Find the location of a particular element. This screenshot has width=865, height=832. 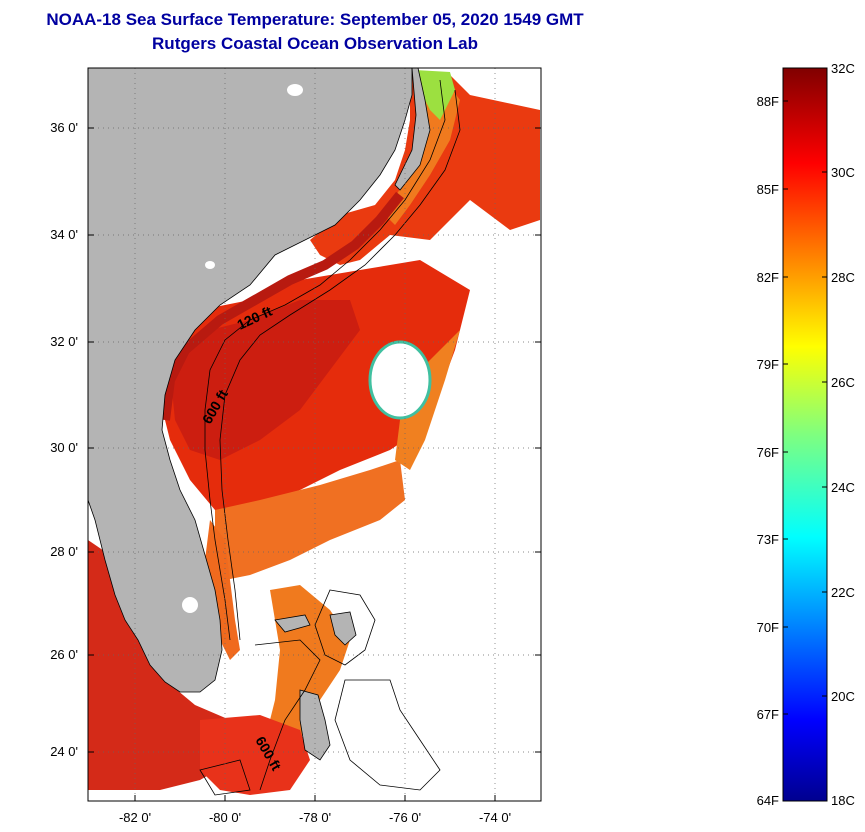

colorbar-f-85: 85F is located at coordinates (768, 189).